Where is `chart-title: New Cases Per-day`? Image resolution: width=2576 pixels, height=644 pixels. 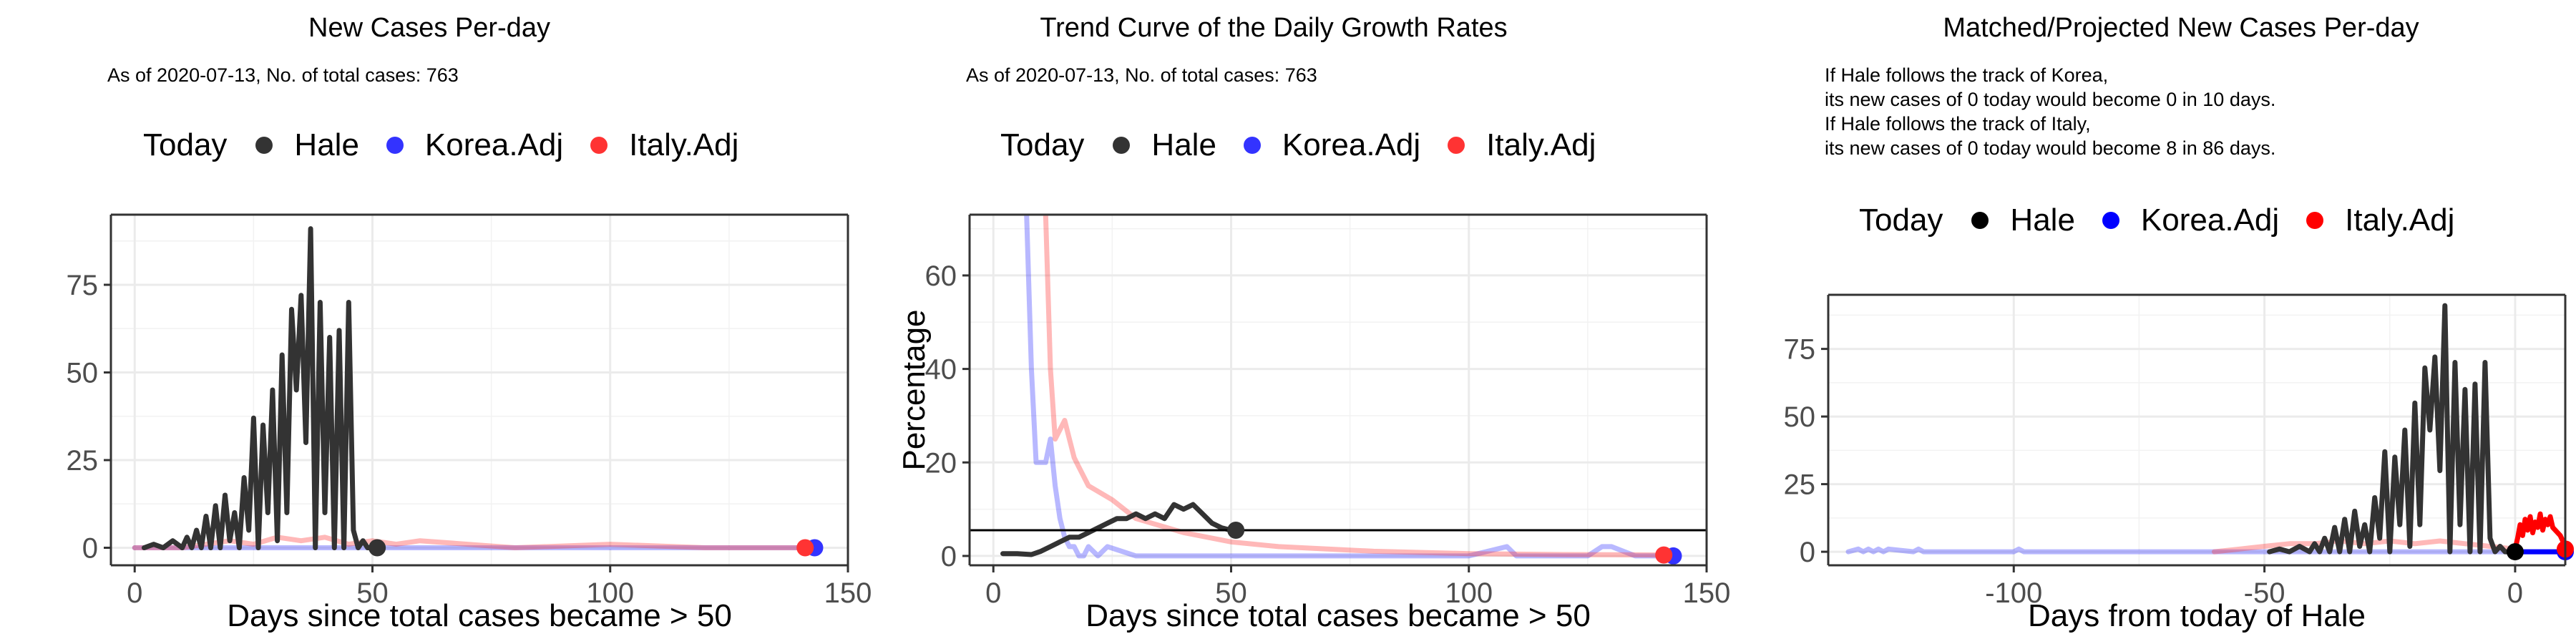
chart-title: New Cases Per-day is located at coordinates (429, 28).